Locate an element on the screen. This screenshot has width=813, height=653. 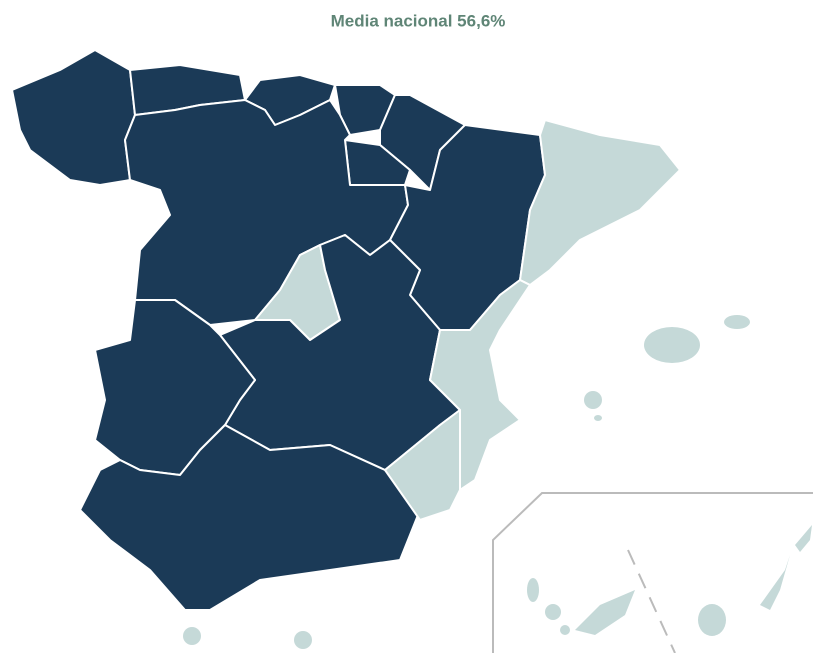
andalusia is located at coordinates (250, 517).